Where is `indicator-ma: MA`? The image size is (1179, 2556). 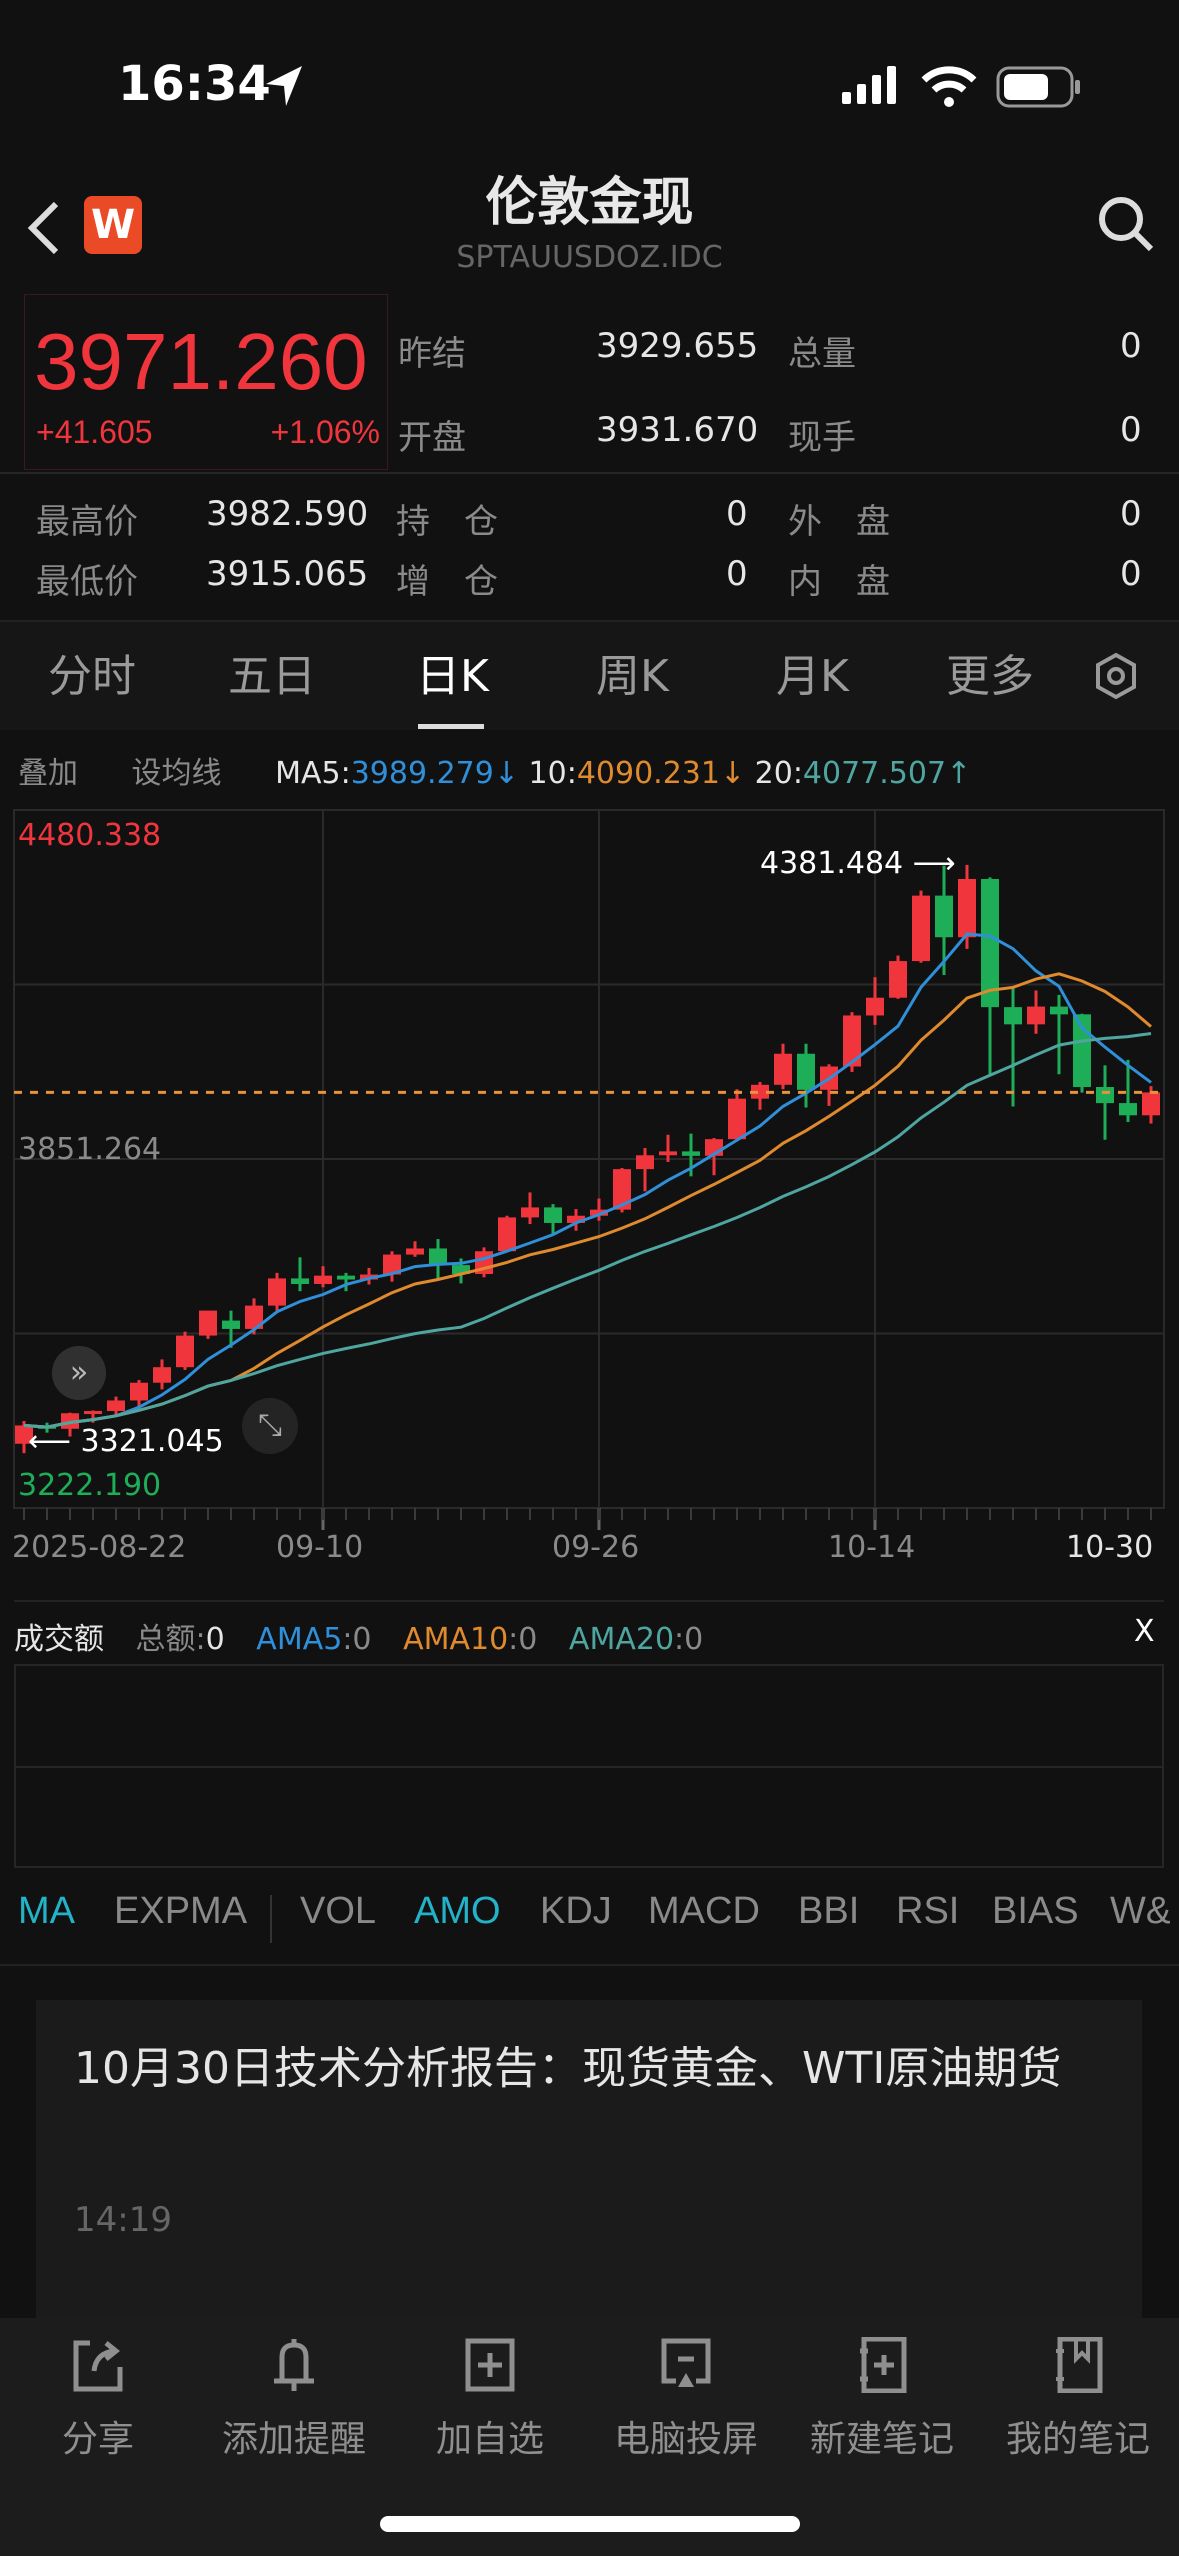 indicator-ma: MA is located at coordinates (46, 1911).